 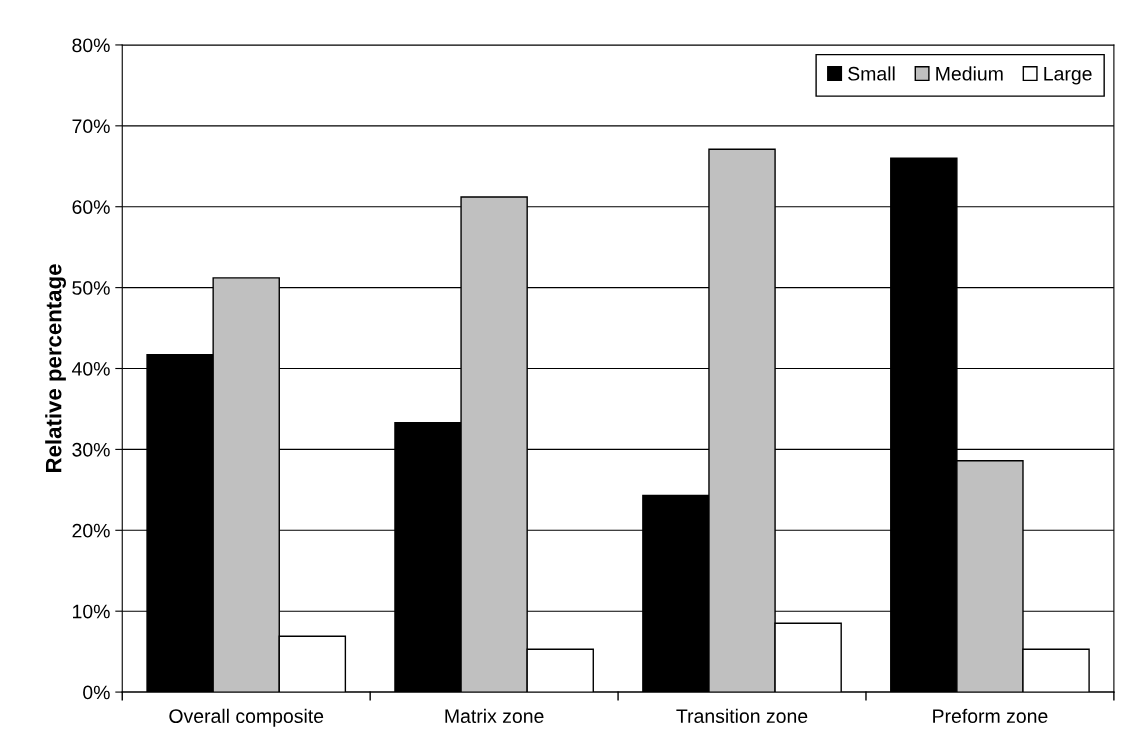 I want to click on legend-label: Large, so click(x=1068, y=76).